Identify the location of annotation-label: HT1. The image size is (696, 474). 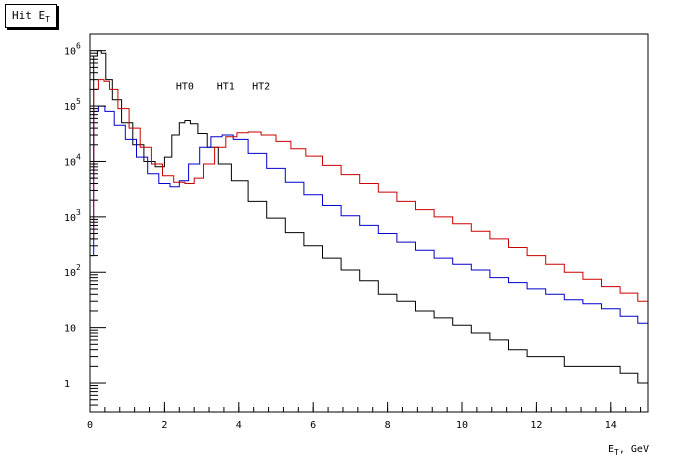
(226, 86).